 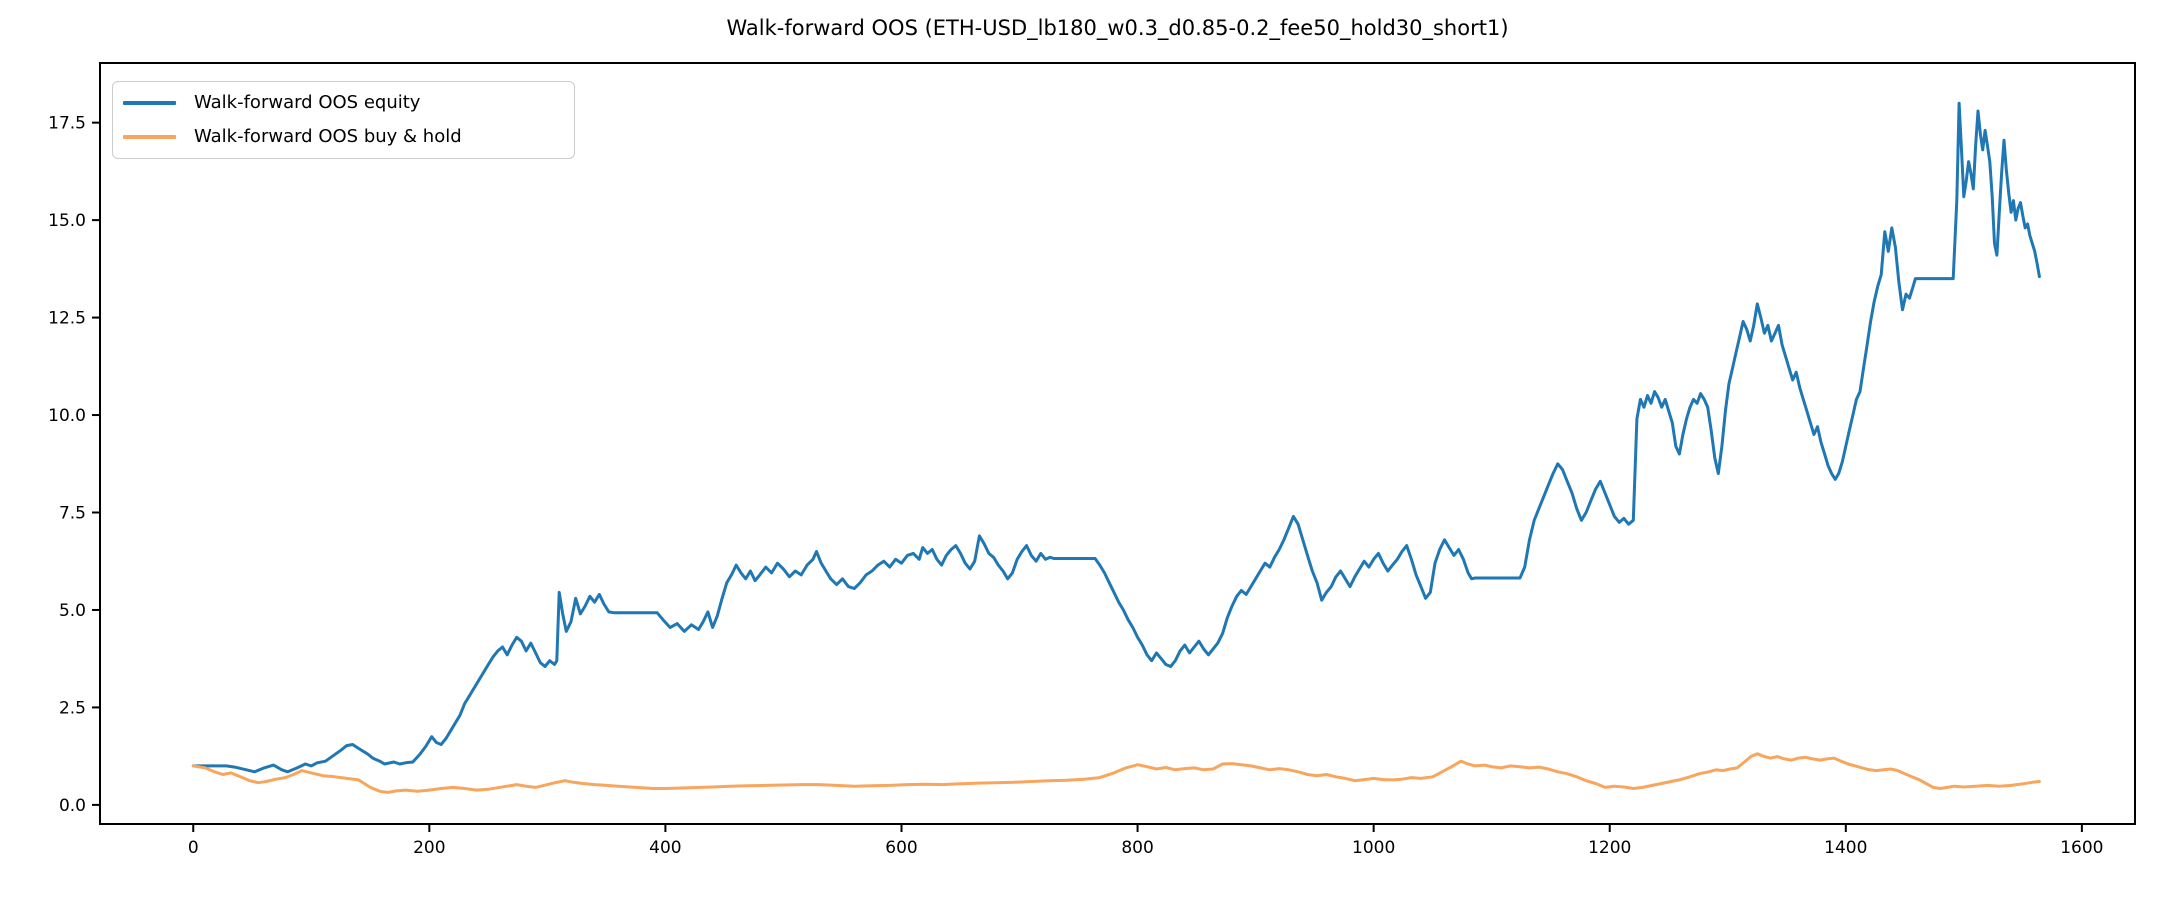 I want to click on x-tick-label: 600, so click(x=901, y=848).